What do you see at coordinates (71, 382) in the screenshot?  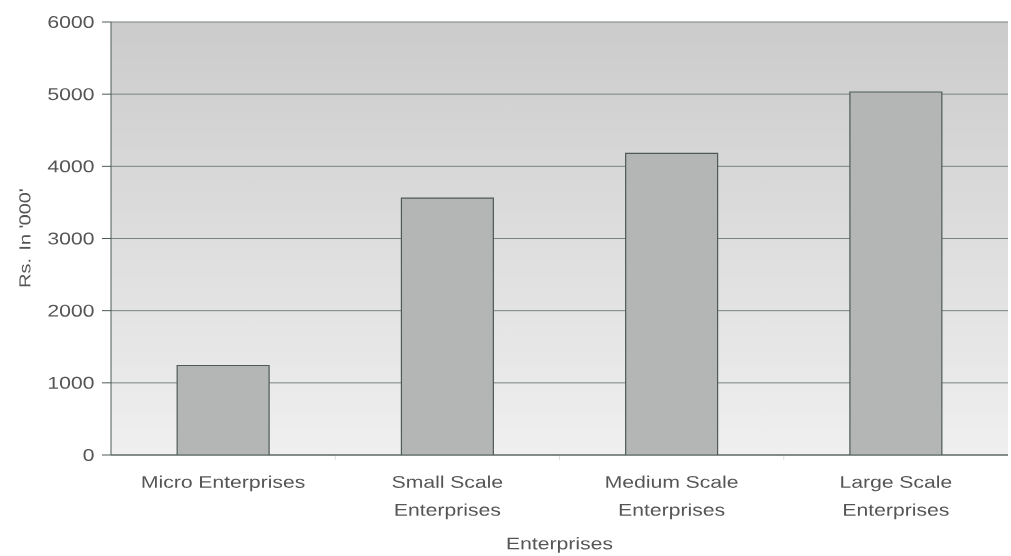 I see `y-tick-label: 1000` at bounding box center [71, 382].